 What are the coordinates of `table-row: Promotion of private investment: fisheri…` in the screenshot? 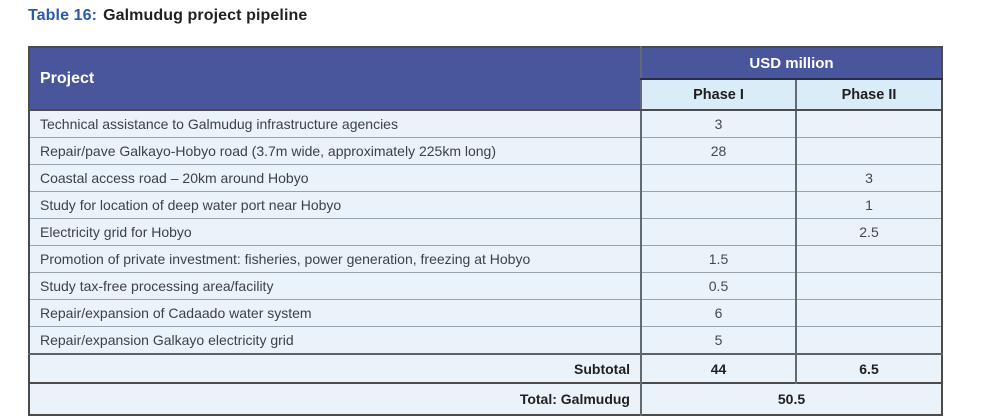 It's located at (485, 259).